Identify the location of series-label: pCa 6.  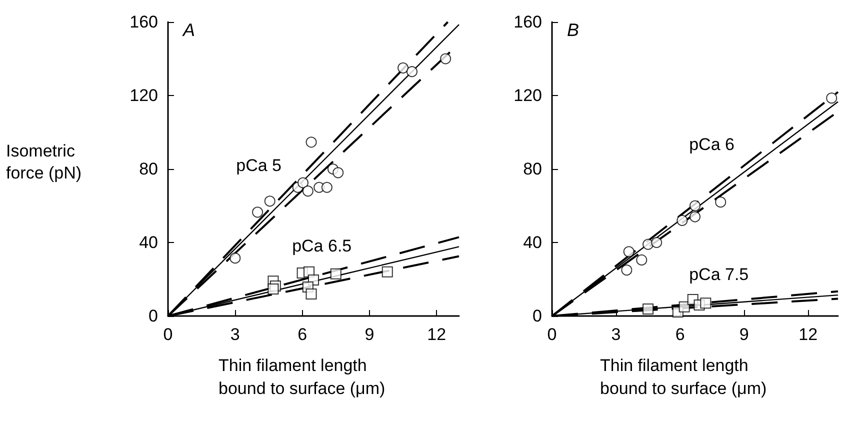
(711, 144).